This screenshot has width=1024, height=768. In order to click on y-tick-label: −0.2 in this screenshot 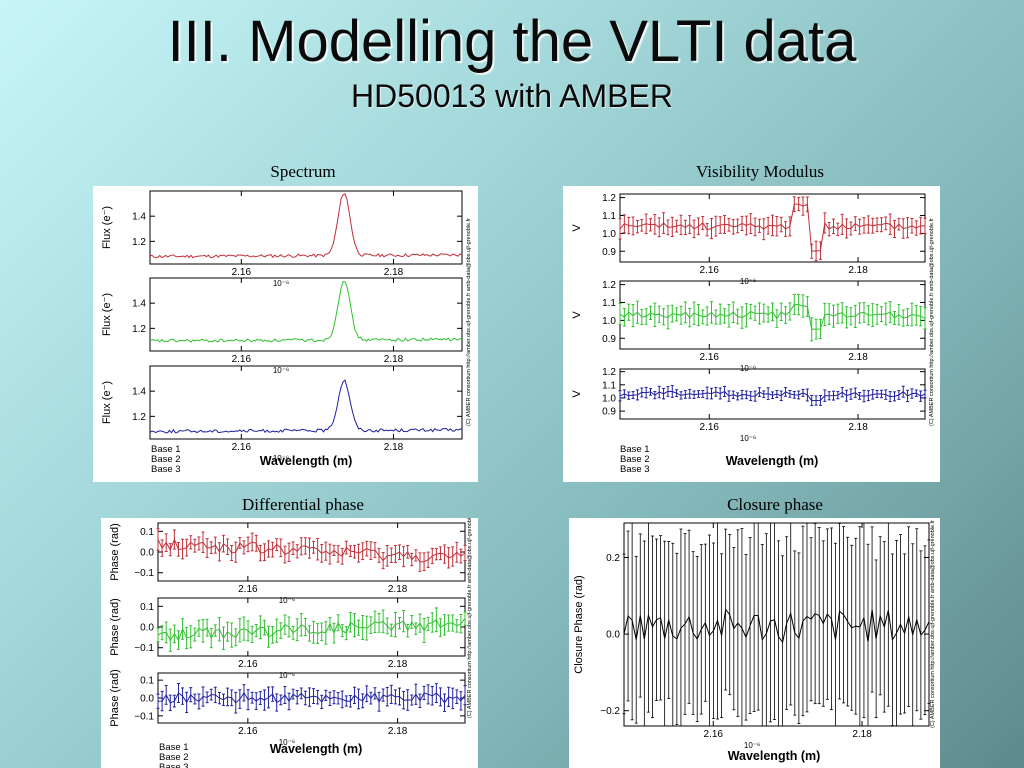, I will do `click(610, 711)`.